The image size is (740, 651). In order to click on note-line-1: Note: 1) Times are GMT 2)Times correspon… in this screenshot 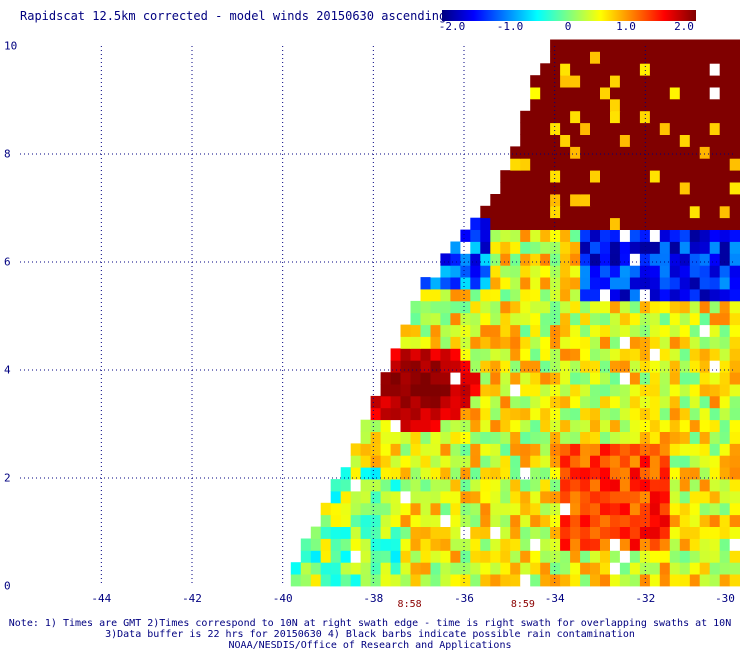, I will do `click(370, 623)`.